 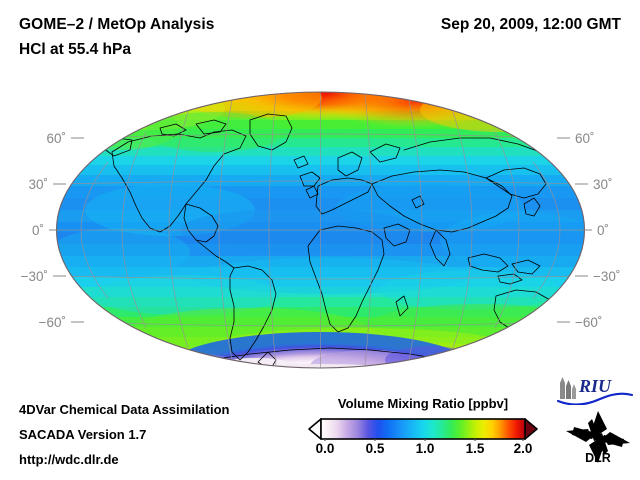 I want to click on footer-line-url: http://wdc.dlr.de, so click(x=69, y=459).